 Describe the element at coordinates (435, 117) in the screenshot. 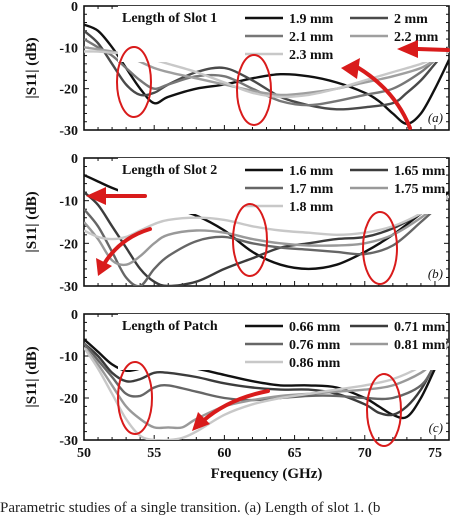

I see `panel-label: (a)` at that location.